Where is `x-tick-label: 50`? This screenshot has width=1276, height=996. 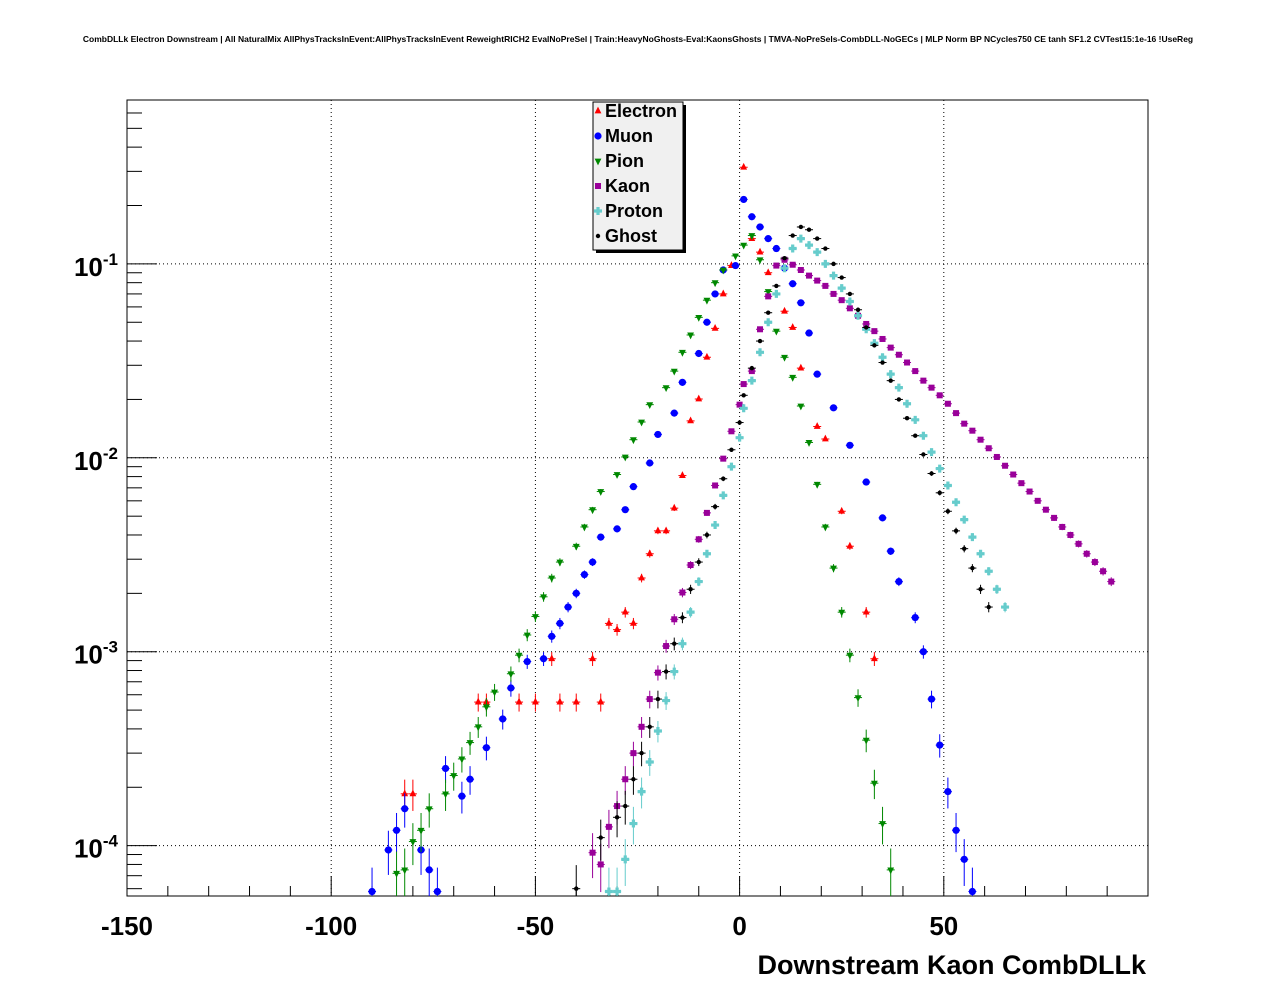
x-tick-label: 50 is located at coordinates (943, 926).